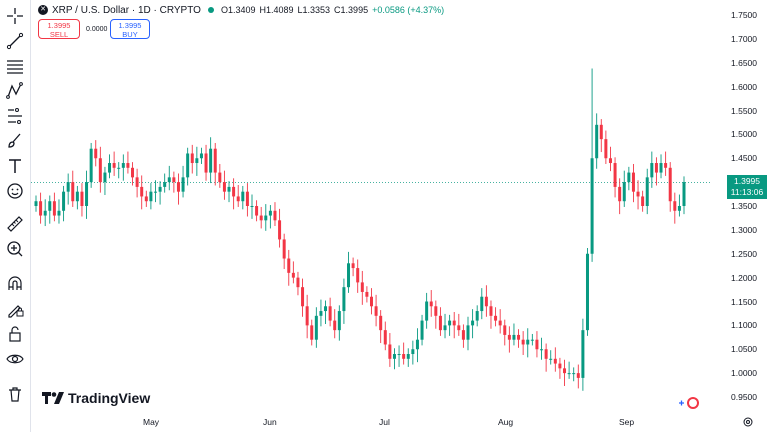 This screenshot has width=768, height=432. What do you see at coordinates (744, 325) in the screenshot?
I see `price-tick: 1.1000` at bounding box center [744, 325].